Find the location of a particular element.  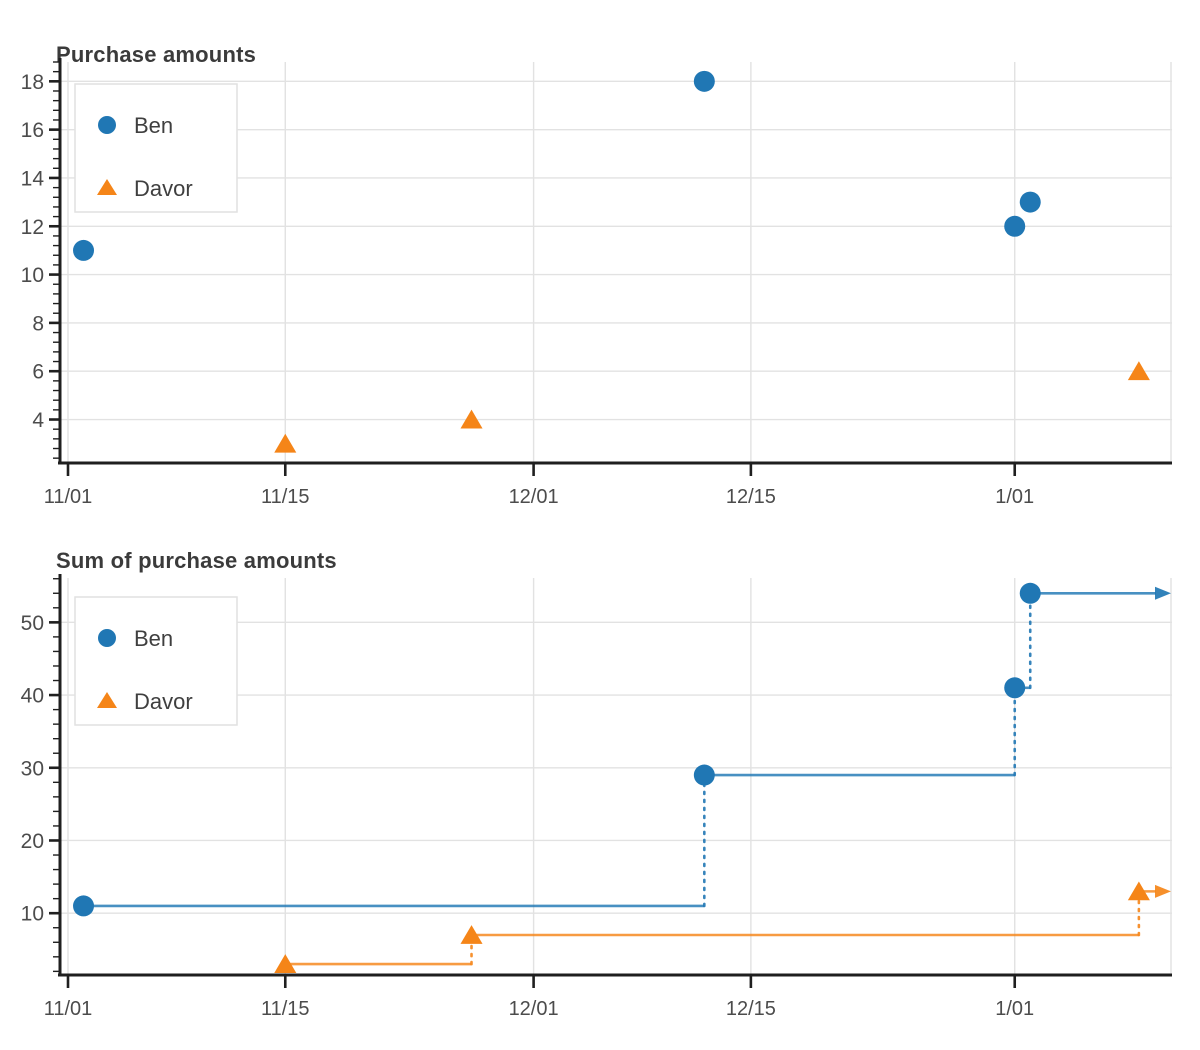

y-tick-label: 6 is located at coordinates (38, 372).